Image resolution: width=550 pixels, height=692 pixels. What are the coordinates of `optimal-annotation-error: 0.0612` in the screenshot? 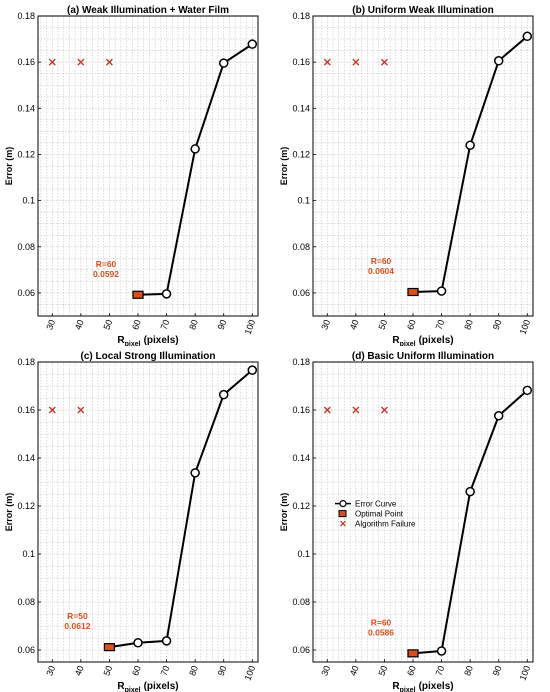 It's located at (77, 626).